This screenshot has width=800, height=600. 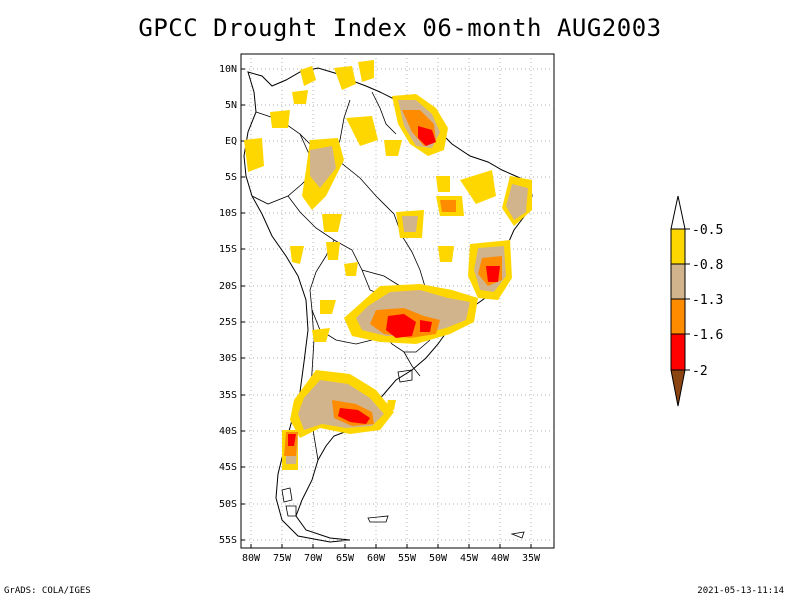 I want to click on lat-label: 5S, so click(x=231, y=177).